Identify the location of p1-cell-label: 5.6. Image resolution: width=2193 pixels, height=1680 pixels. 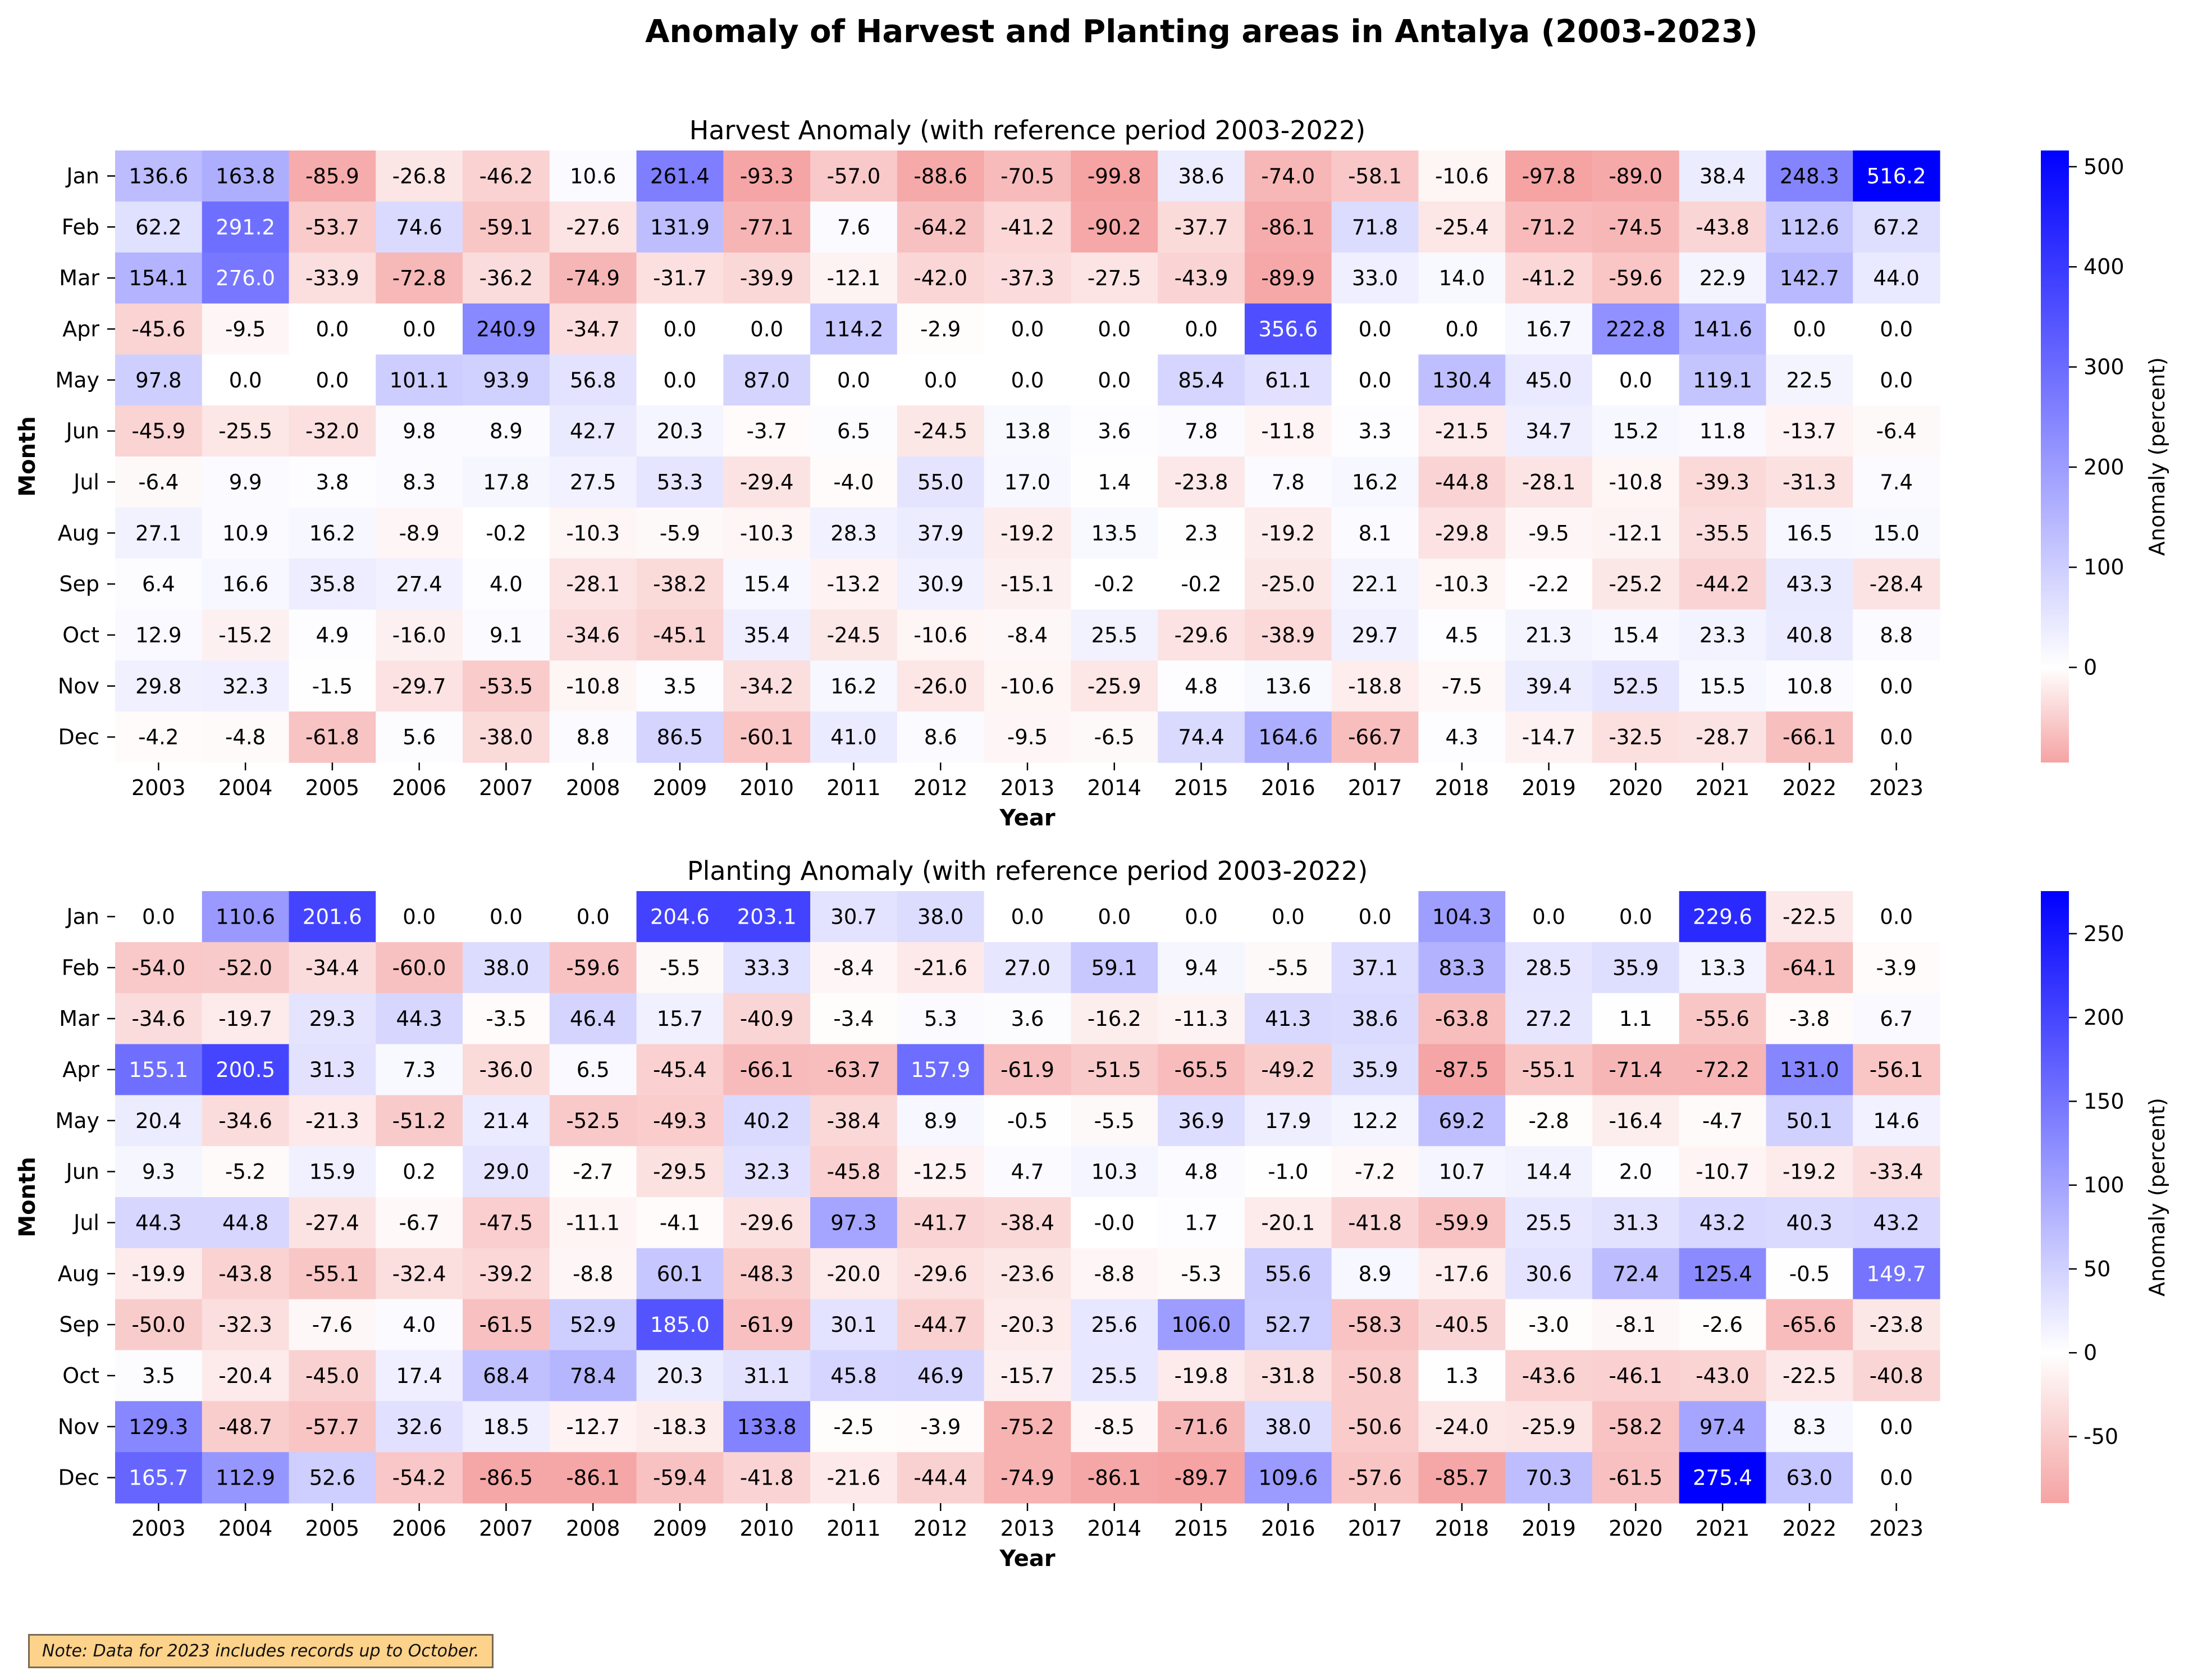
(419, 737).